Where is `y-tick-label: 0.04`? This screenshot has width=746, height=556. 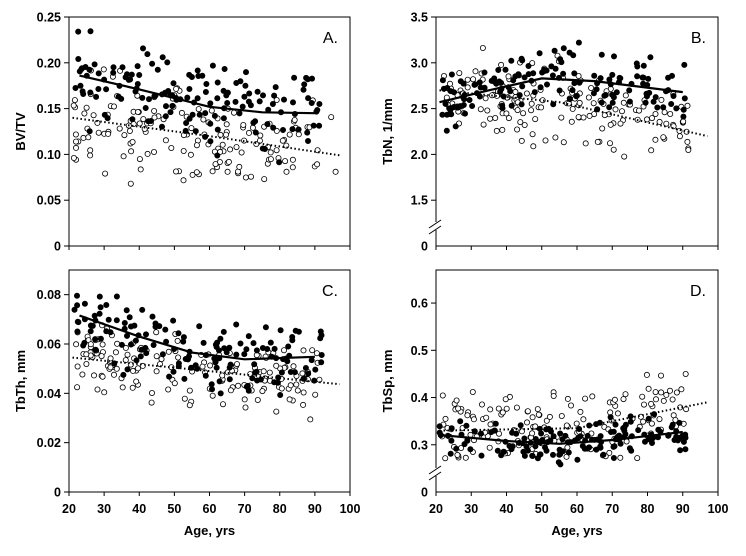 y-tick-label: 0.04 is located at coordinates (49, 394).